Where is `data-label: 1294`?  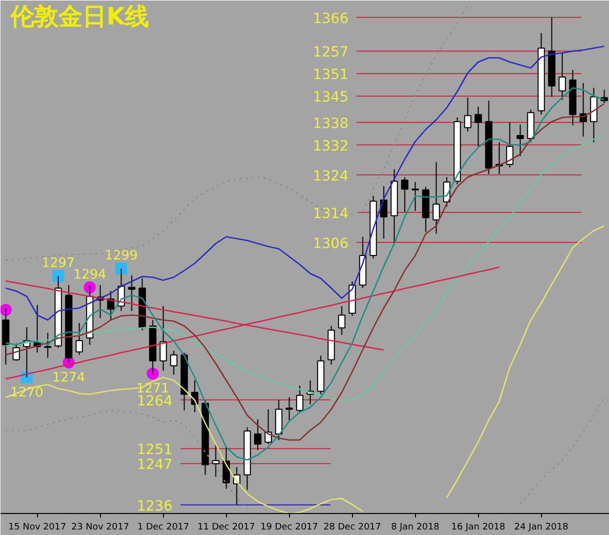 data-label: 1294 is located at coordinates (89, 274).